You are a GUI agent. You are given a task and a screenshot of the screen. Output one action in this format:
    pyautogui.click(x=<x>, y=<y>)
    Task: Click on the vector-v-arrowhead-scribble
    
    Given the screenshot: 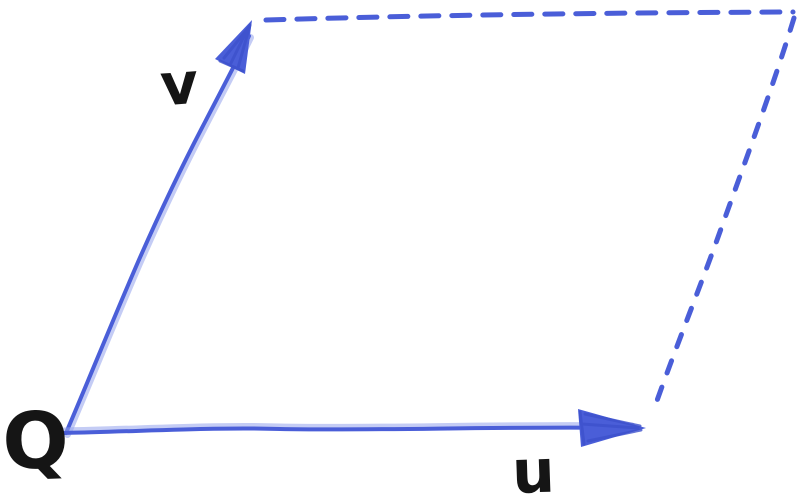 What is the action you would take?
    pyautogui.click(x=235, y=48)
    